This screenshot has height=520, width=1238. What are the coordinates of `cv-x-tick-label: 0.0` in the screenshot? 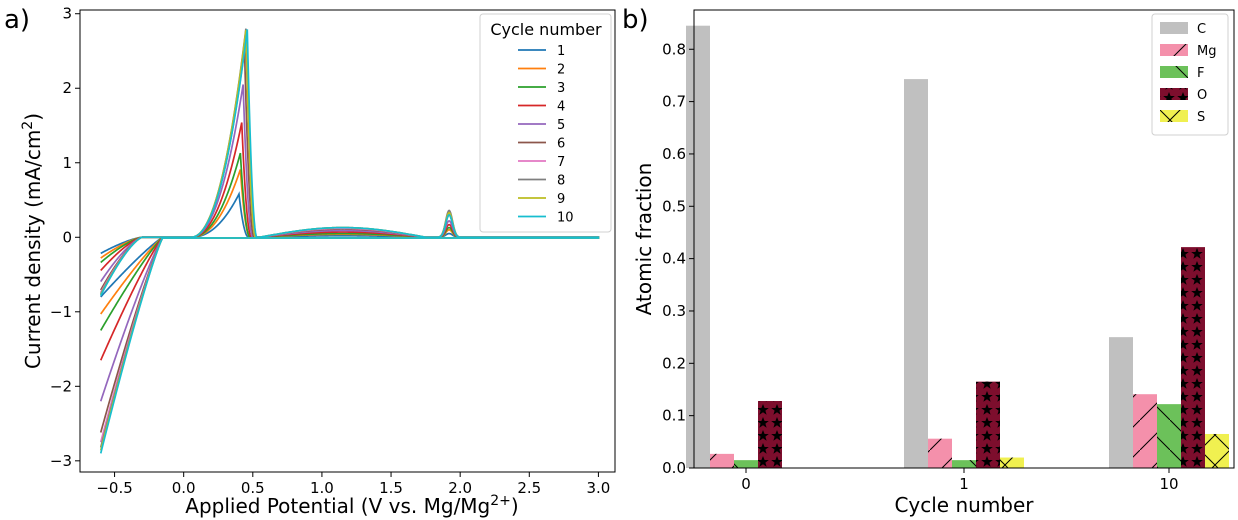 It's located at (184, 488).